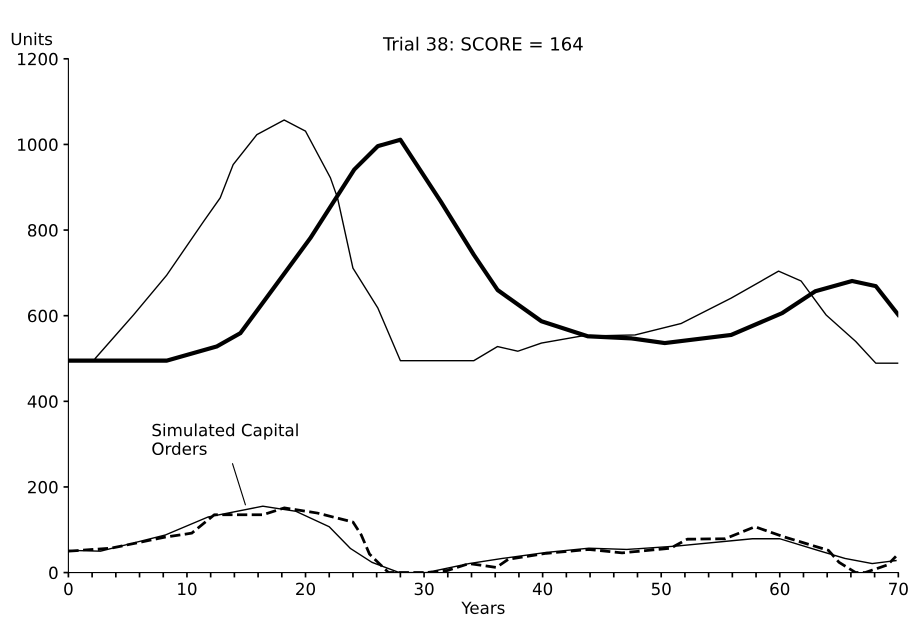 The height and width of the screenshot is (619, 912). I want to click on y-axis-title: Units, so click(32, 39).